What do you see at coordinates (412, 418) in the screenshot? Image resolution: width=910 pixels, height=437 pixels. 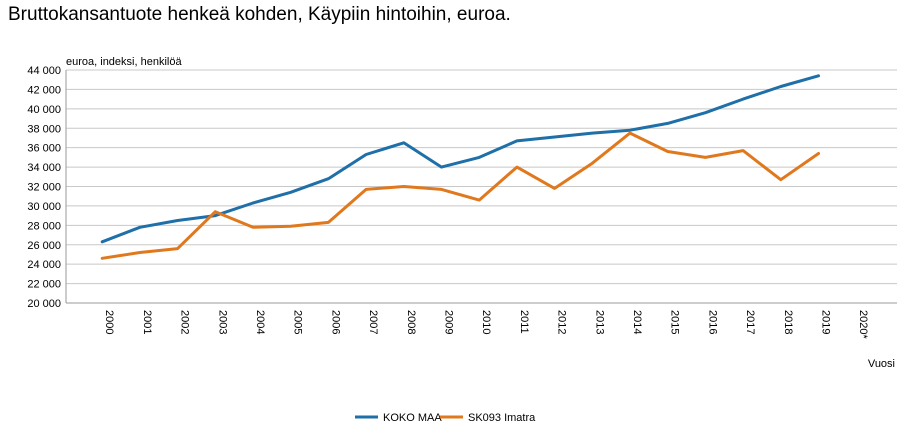 I see `legend-label: KOKO MAA` at bounding box center [412, 418].